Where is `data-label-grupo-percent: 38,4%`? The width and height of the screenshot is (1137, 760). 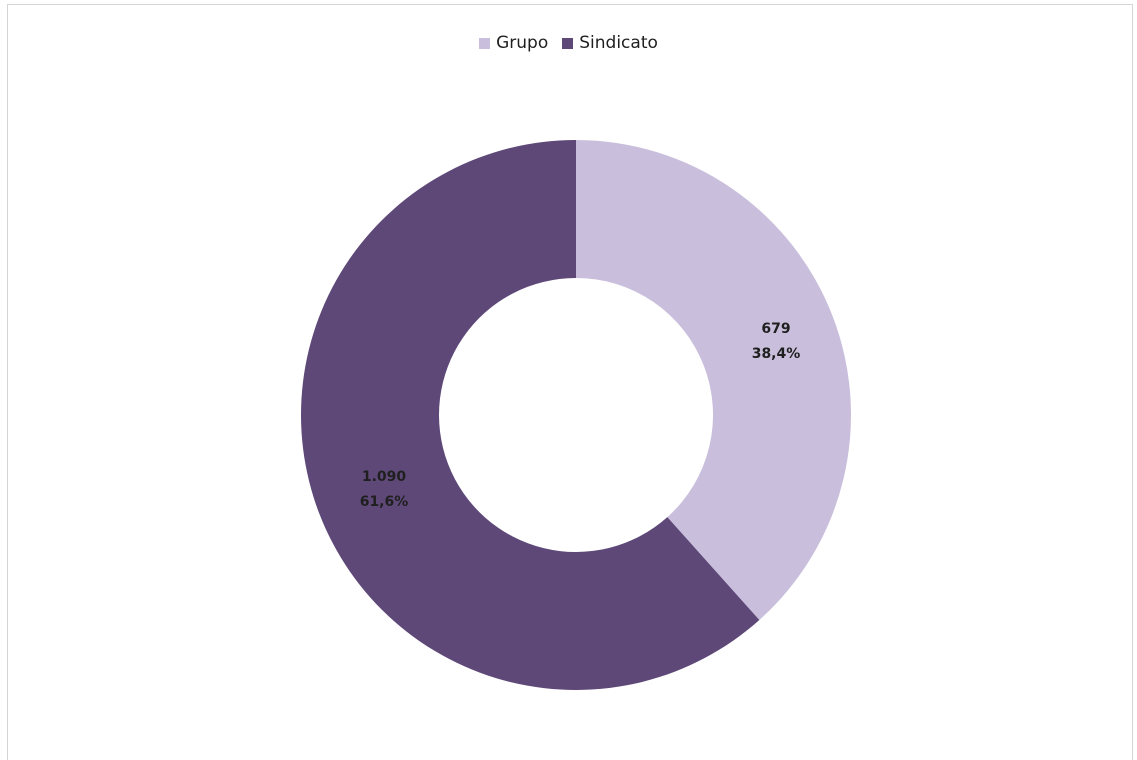 data-label-grupo-percent: 38,4% is located at coordinates (776, 354).